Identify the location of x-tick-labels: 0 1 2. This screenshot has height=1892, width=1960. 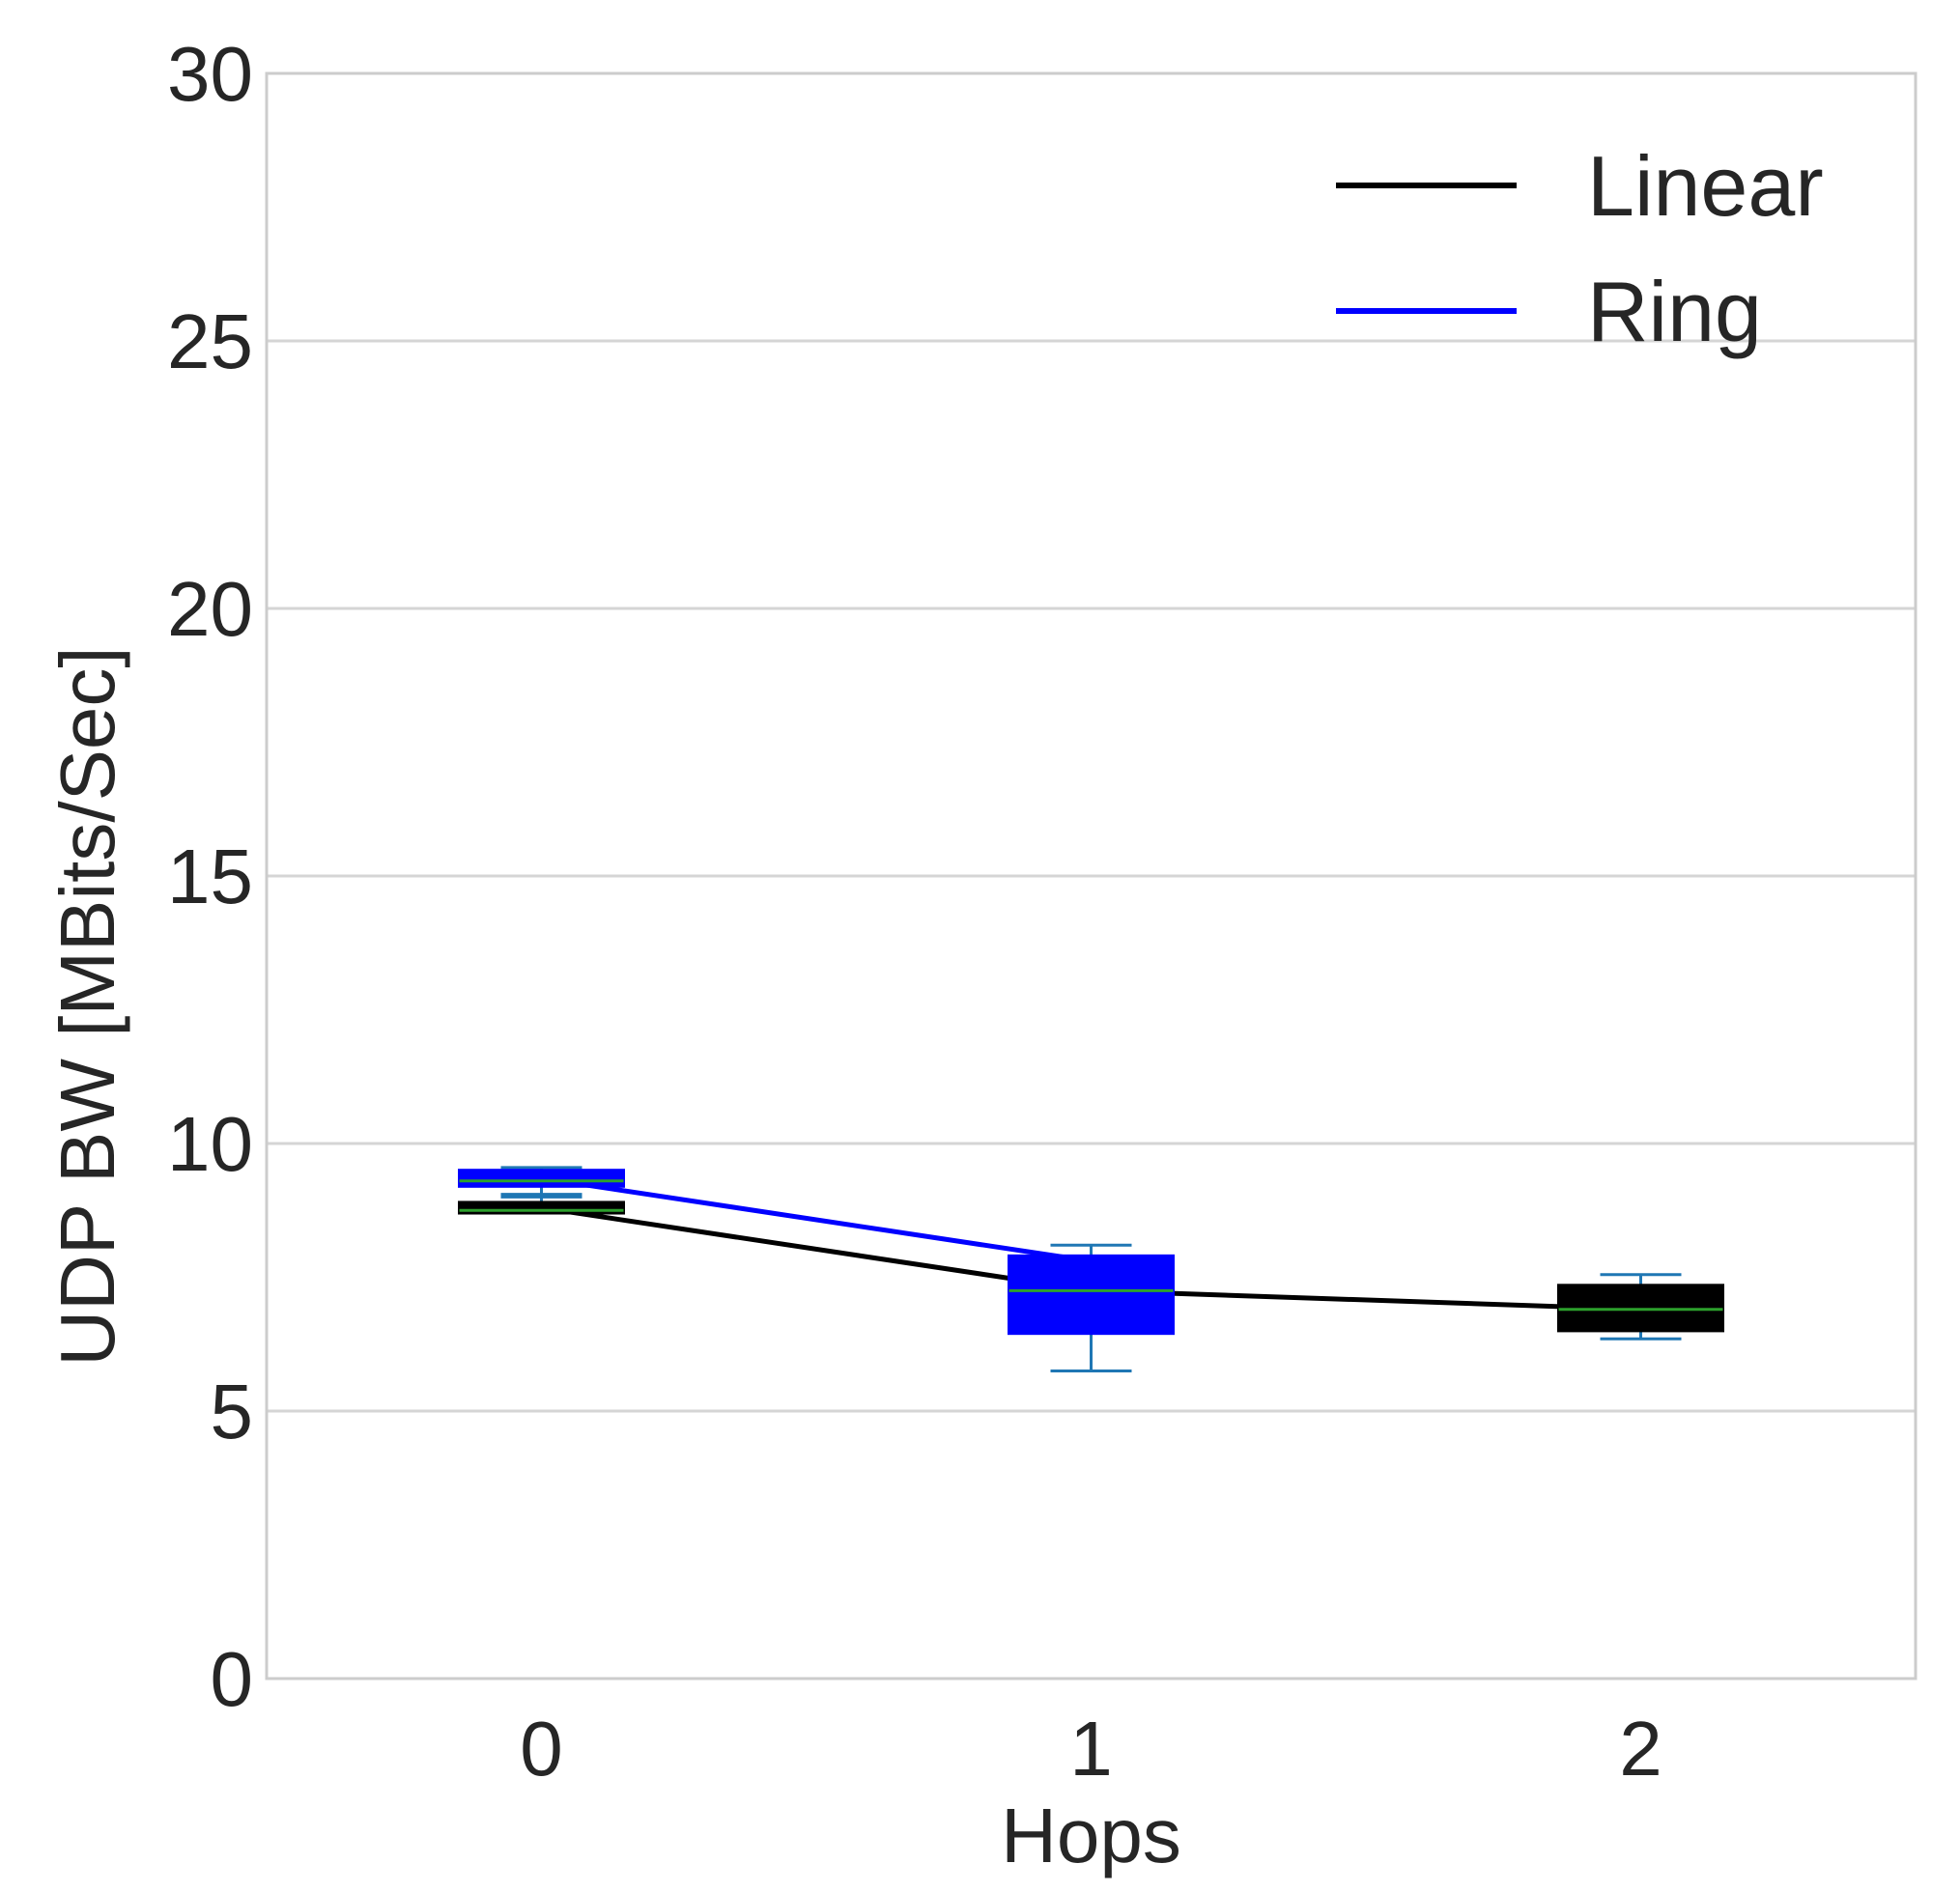
(1091, 1749).